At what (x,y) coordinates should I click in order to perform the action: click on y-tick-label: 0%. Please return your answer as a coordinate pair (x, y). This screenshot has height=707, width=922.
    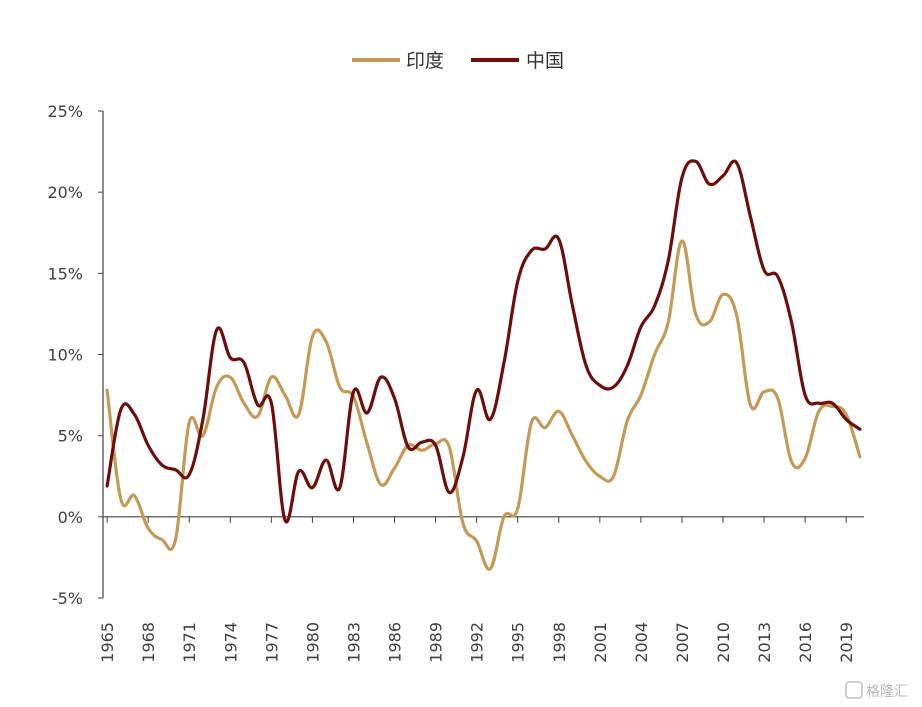
    Looking at the image, I should click on (70, 517).